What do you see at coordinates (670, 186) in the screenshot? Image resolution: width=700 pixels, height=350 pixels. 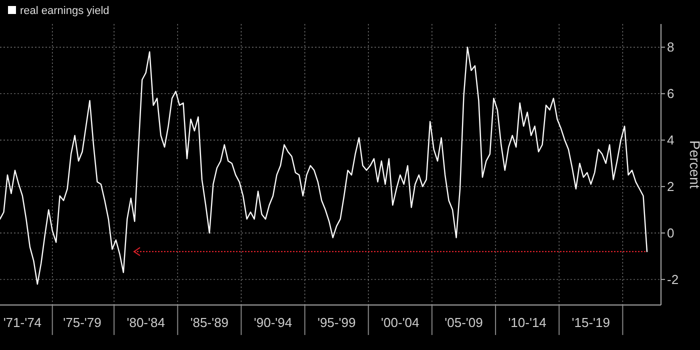 I see `y-tick-label: 2` at bounding box center [670, 186].